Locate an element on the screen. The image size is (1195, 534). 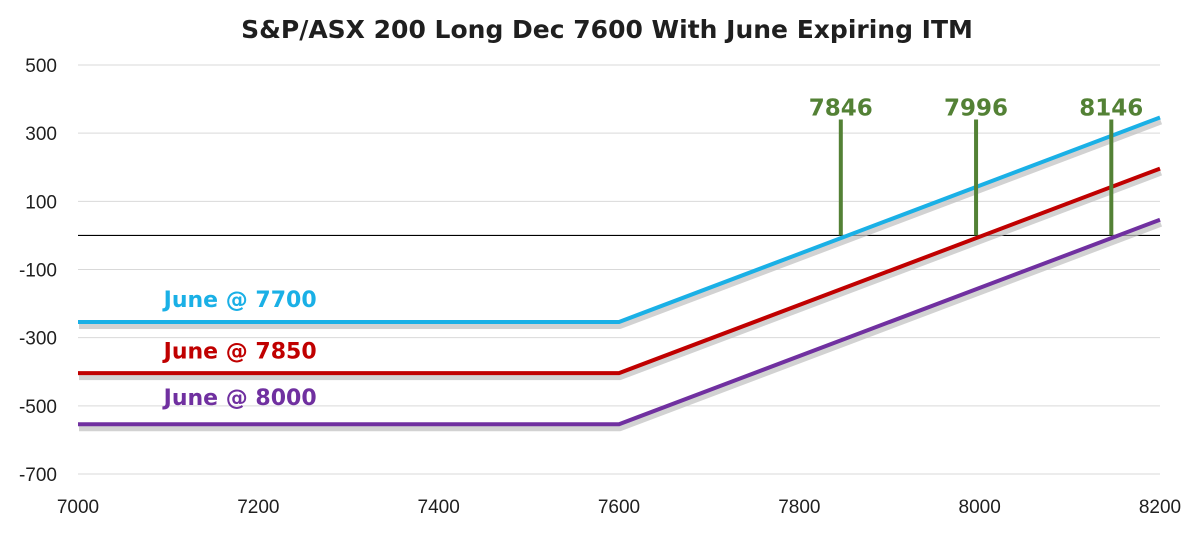
breakeven-label: 7846 is located at coordinates (841, 109).